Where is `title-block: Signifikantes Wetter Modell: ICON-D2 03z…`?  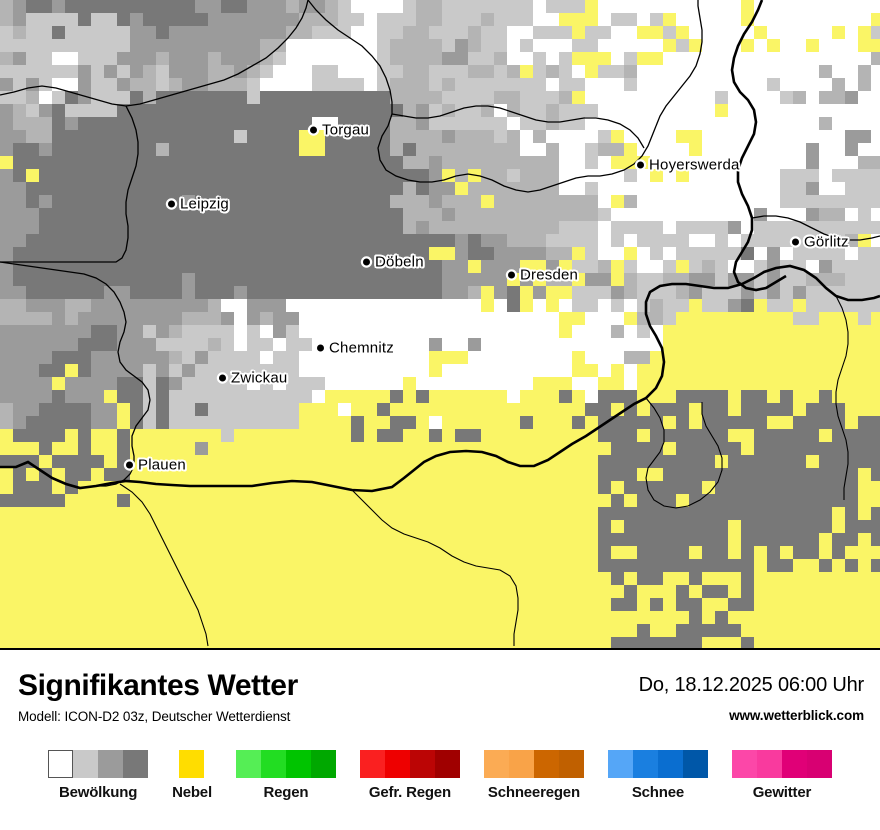
title-block: Signifikantes Wetter Modell: ICON-D2 03z… is located at coordinates (158, 697).